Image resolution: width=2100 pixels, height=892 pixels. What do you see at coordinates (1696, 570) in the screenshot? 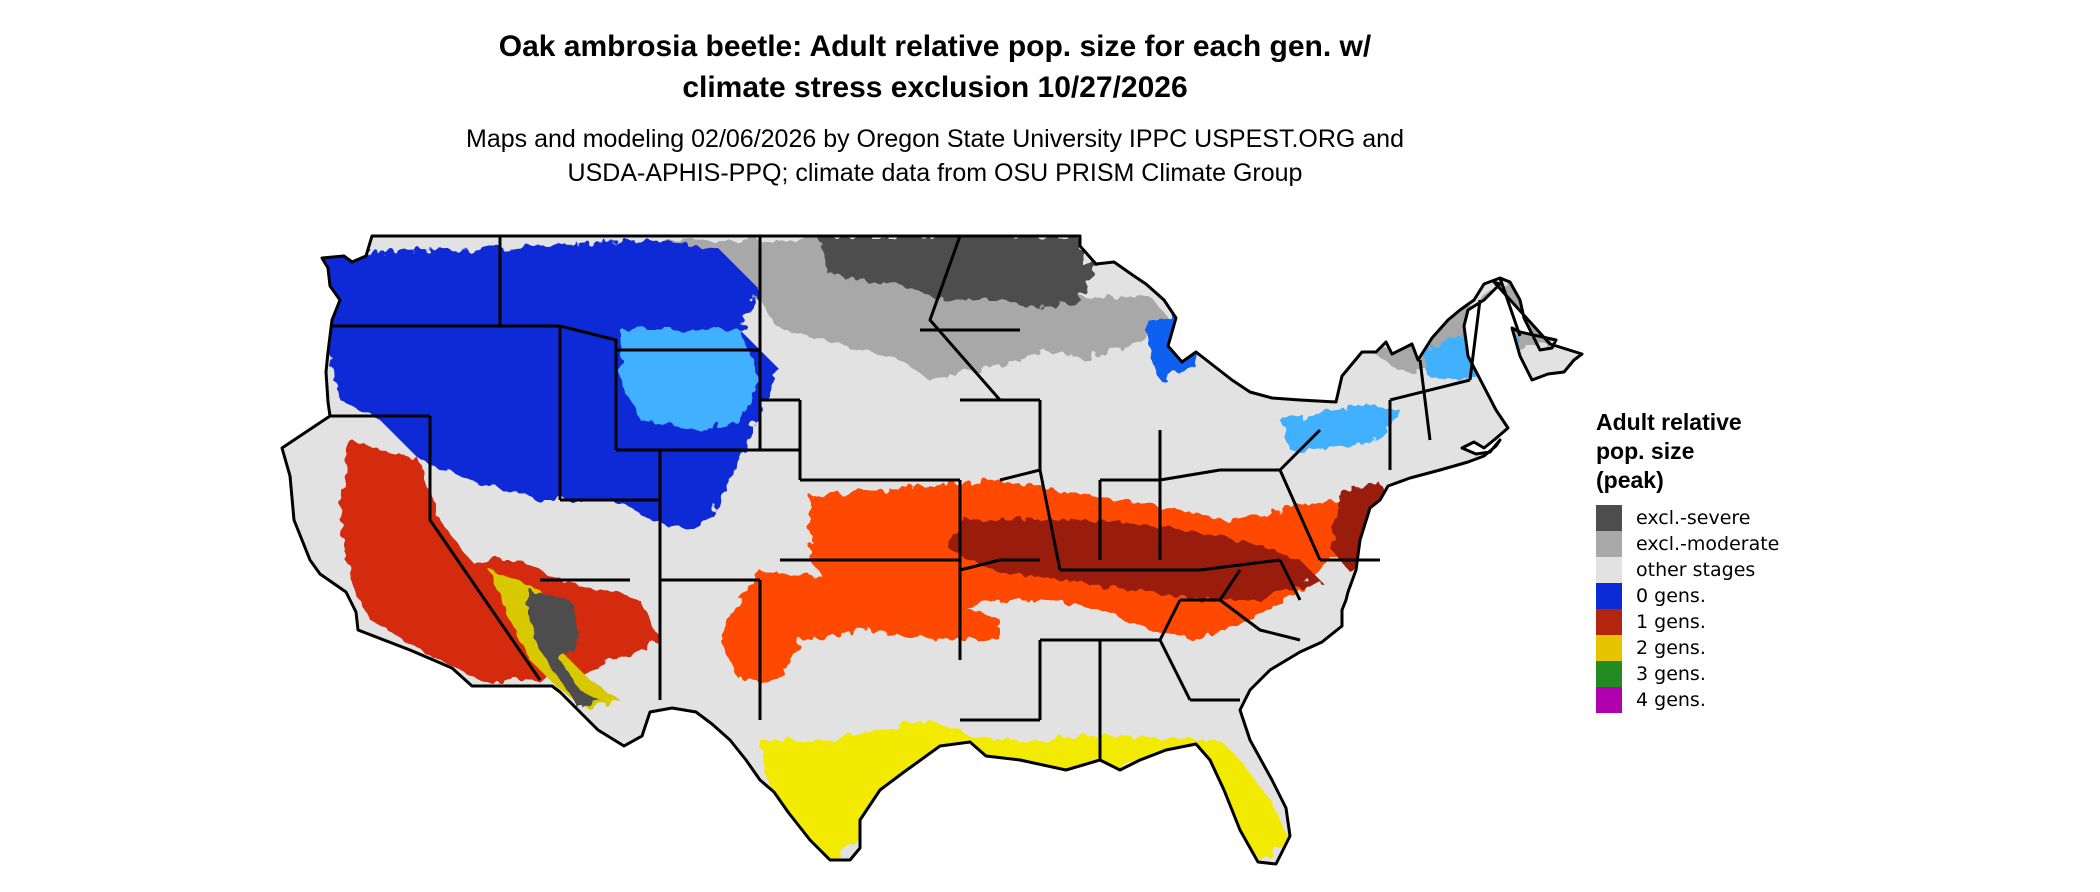
I see `legend-label: other stages` at bounding box center [1696, 570].